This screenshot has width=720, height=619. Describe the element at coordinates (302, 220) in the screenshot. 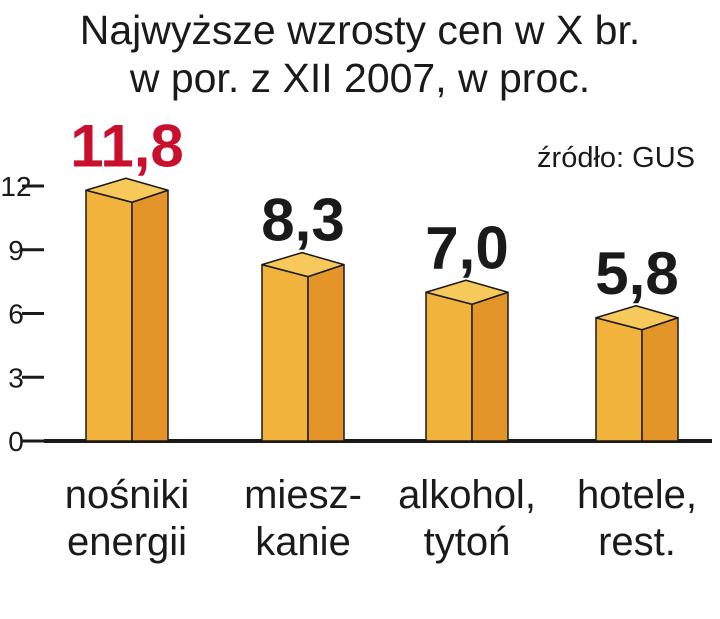

I see `value-label: 8,3` at that location.